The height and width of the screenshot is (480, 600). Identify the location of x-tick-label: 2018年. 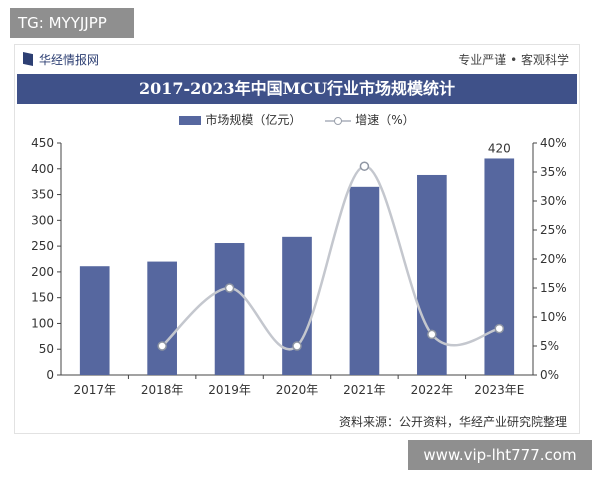
(162, 390).